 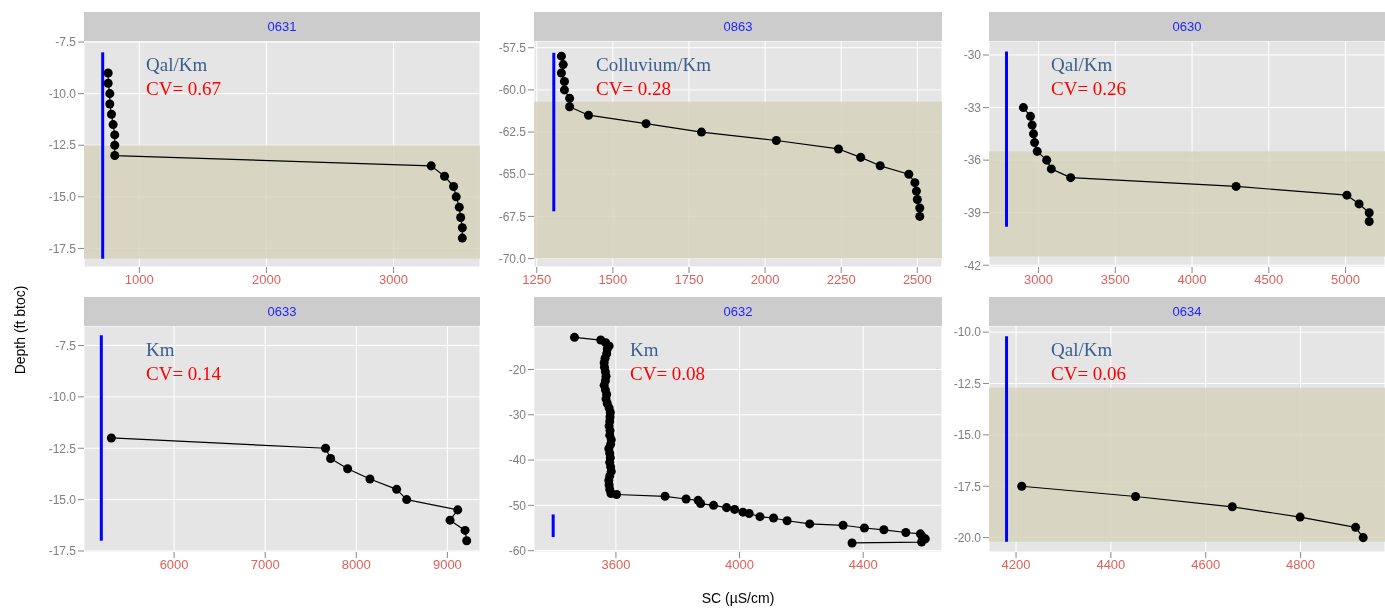 I want to click on chart-title: 0630, so click(x=1187, y=26).